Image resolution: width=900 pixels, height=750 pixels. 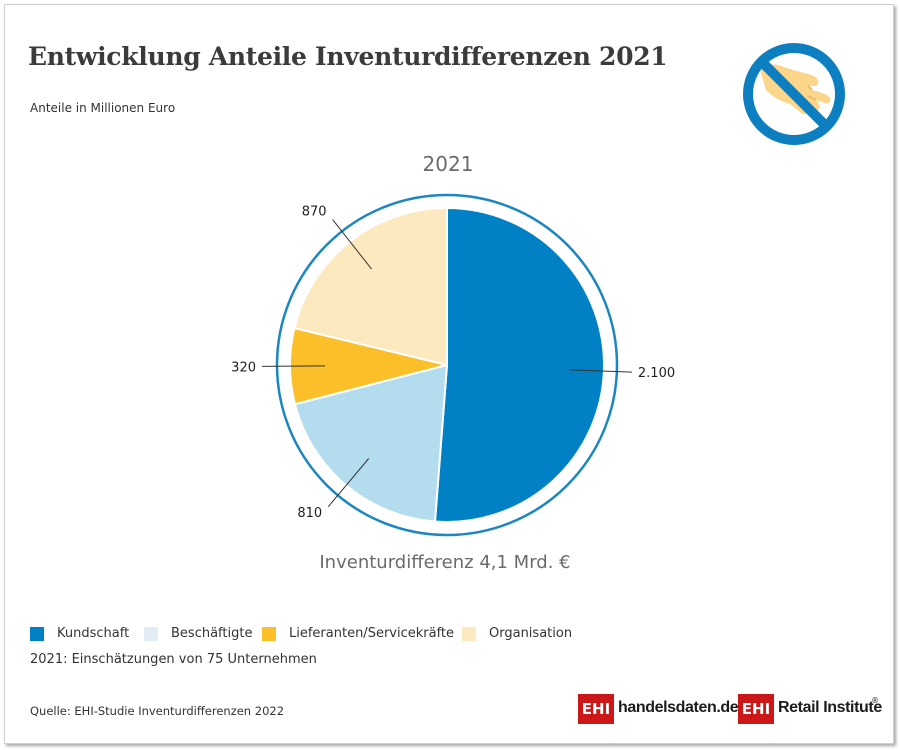 I want to click on pie-slice-kundschaft, so click(x=519, y=364).